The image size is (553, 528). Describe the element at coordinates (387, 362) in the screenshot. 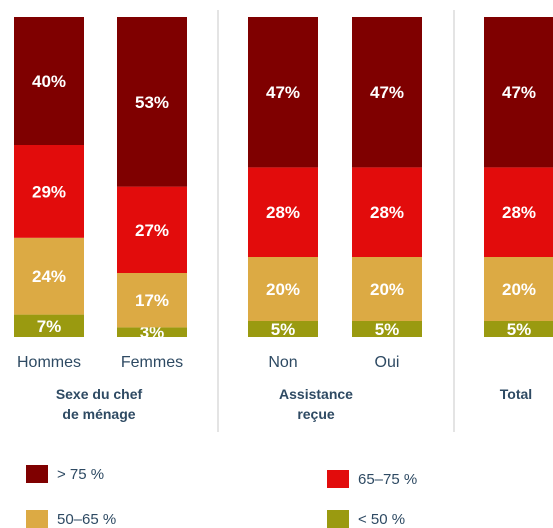

I see `category-label-4: Oui` at that location.